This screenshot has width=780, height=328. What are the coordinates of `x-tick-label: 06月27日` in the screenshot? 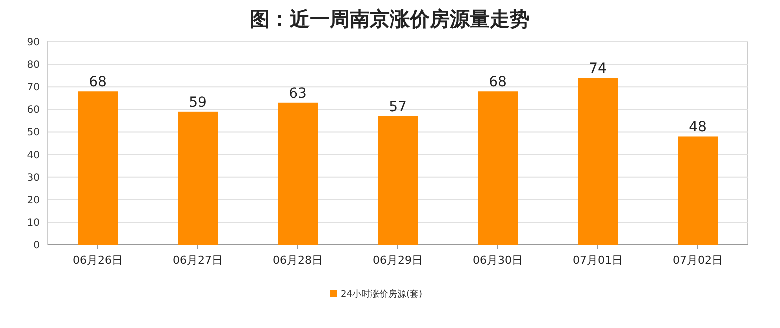 It's located at (198, 260).